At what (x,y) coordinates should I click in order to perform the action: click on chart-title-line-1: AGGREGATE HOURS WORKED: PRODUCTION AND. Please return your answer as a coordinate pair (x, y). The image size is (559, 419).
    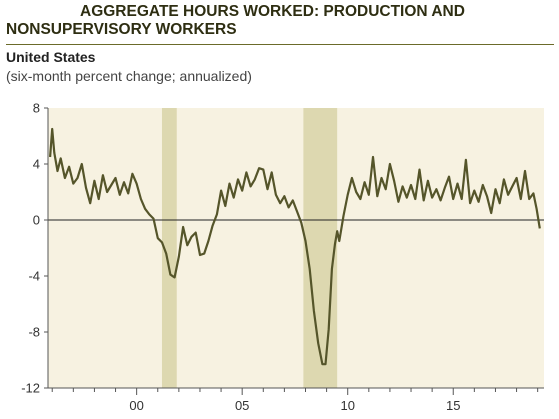
    Looking at the image, I should click on (272, 11).